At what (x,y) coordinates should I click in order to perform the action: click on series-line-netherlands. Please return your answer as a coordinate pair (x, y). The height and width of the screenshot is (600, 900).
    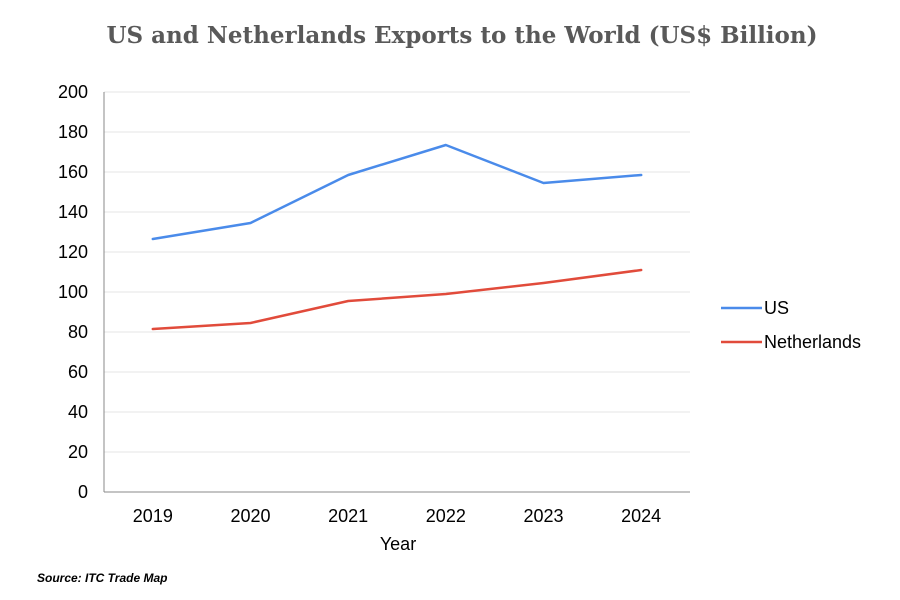
    Looking at the image, I should click on (397, 299).